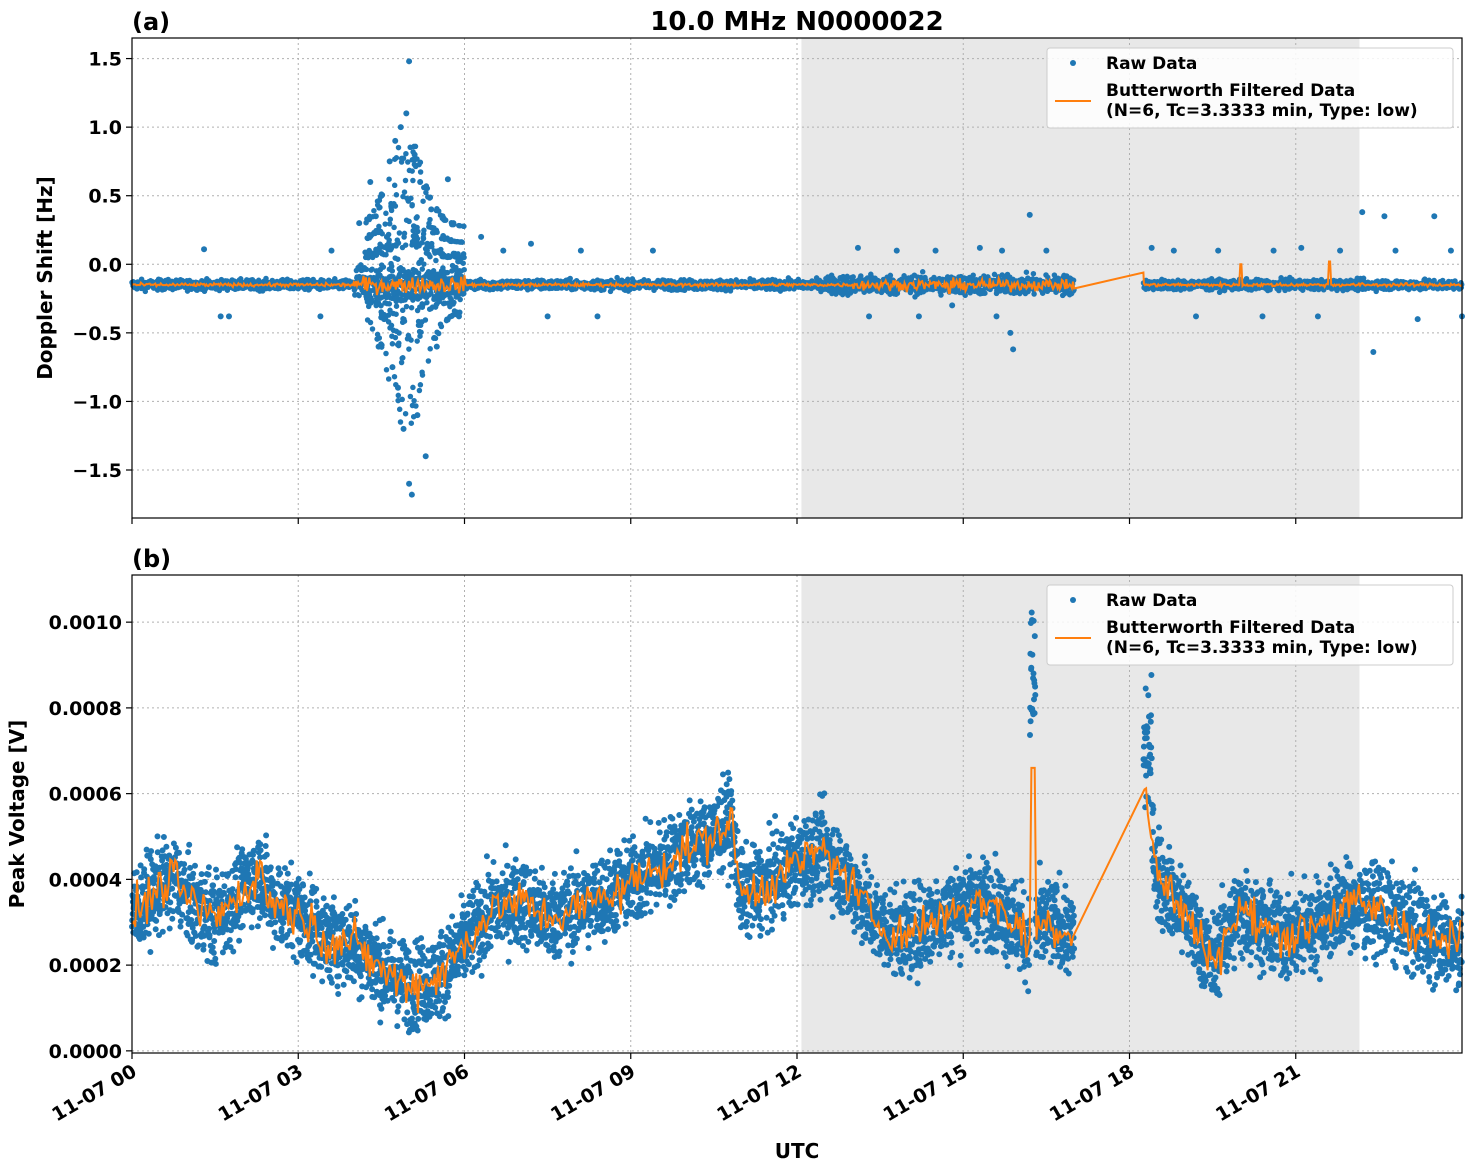 This screenshot has height=1172, width=1472. What do you see at coordinates (260, 1093) in the screenshot?
I see `x-tick-label: 11-07 03` at bounding box center [260, 1093].